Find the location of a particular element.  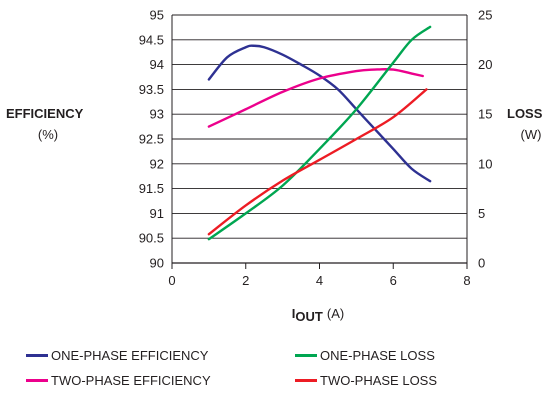

legend-label: ONE-PHASE EFFICIENCY is located at coordinates (130, 355).